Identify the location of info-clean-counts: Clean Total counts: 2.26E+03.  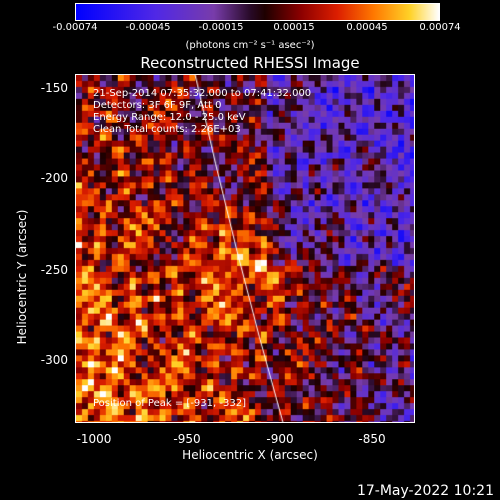
(167, 129).